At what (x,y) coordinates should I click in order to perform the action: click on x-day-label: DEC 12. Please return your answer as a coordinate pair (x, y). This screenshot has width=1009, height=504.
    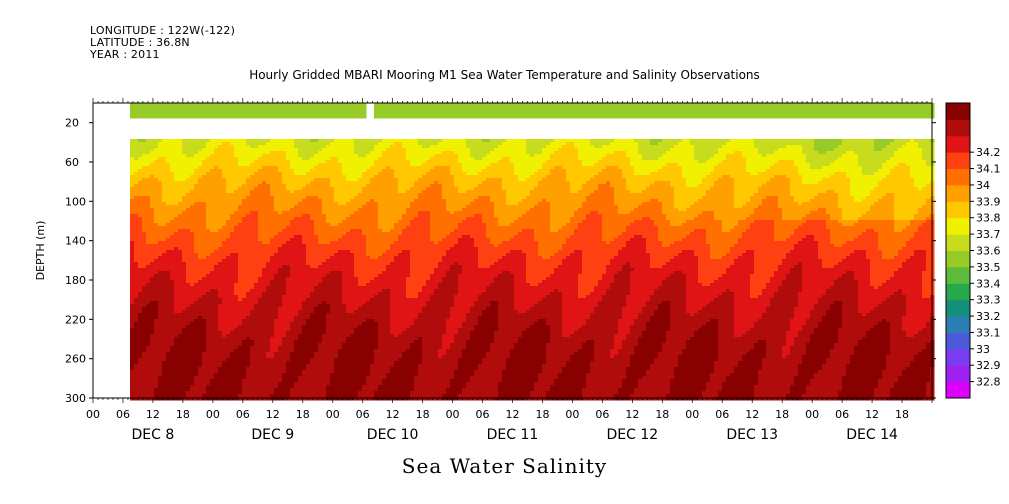
    Looking at the image, I should click on (633, 435).